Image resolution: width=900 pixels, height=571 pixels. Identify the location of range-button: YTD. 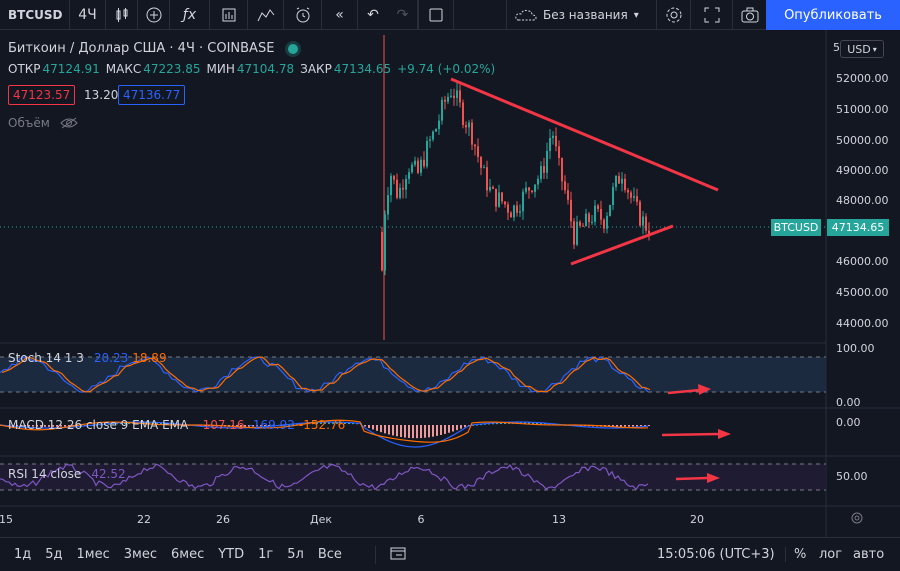
(231, 554).